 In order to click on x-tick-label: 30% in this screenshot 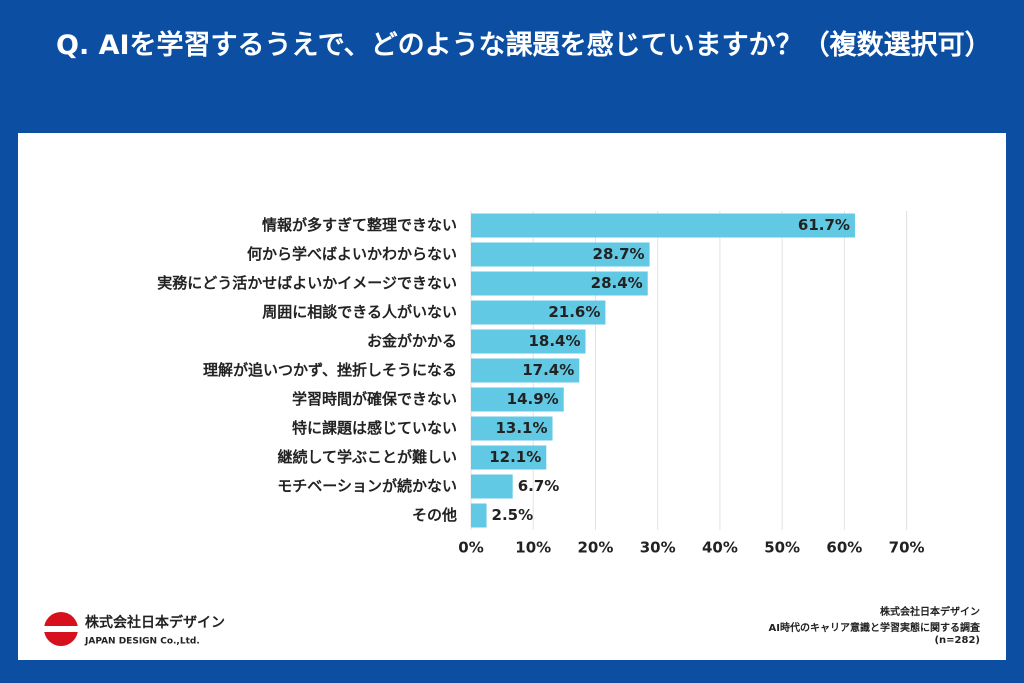, I will do `click(658, 548)`.